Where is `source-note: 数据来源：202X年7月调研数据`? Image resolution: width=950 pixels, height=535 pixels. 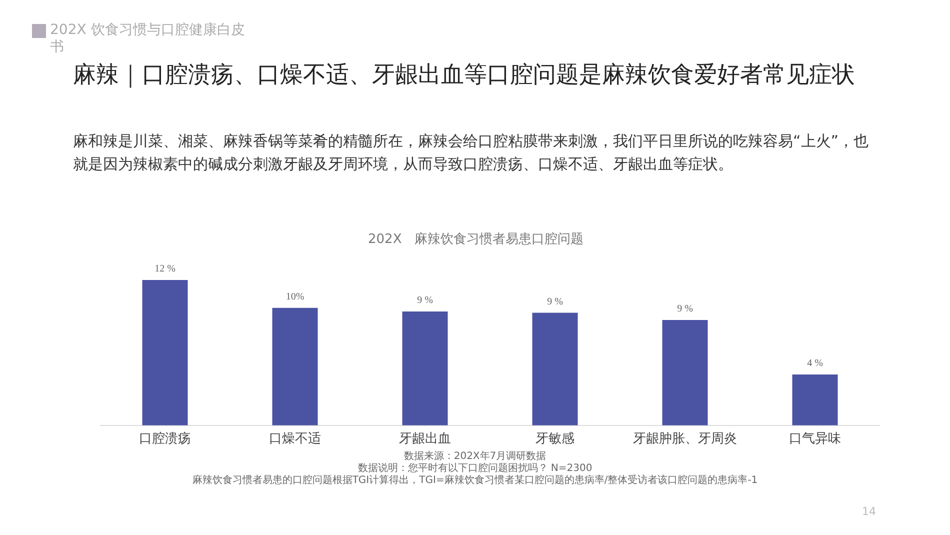 source-note: 数据来源：202X年7月调研数据 is located at coordinates (475, 456).